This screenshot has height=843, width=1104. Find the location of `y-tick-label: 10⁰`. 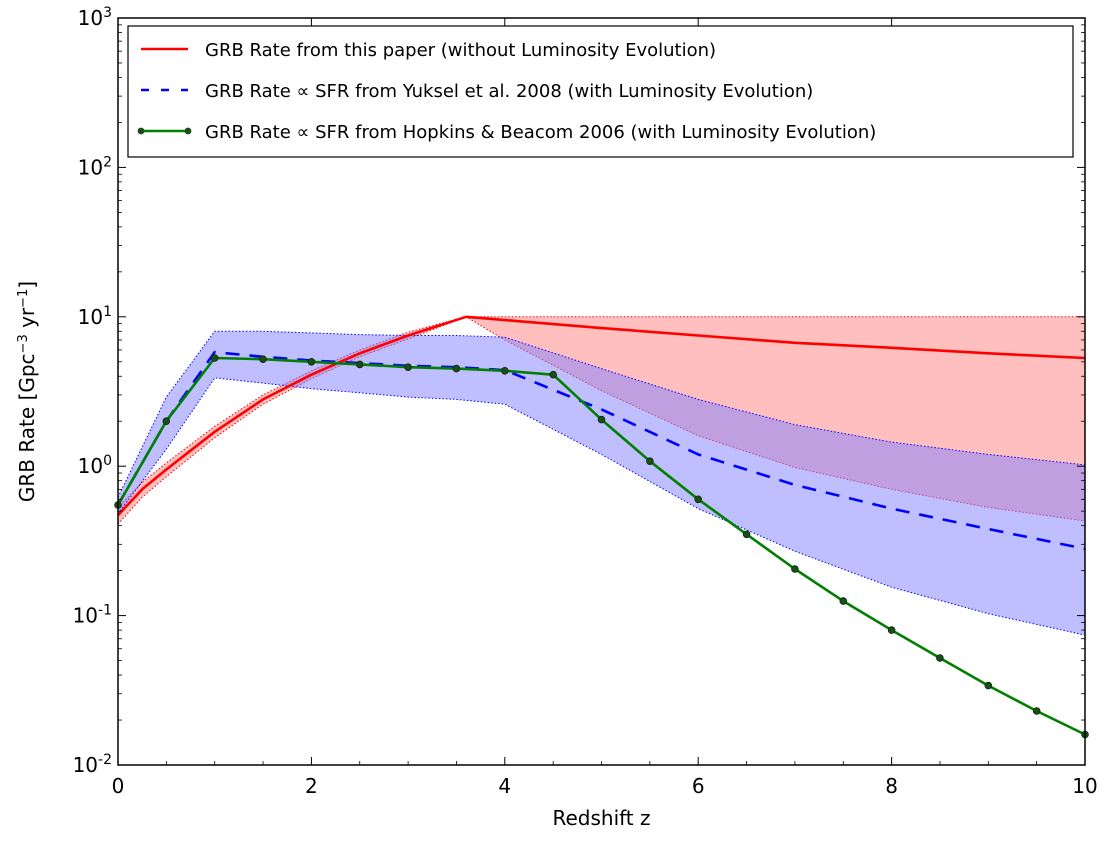

y-tick-label: 10⁰ is located at coordinates (95, 465).